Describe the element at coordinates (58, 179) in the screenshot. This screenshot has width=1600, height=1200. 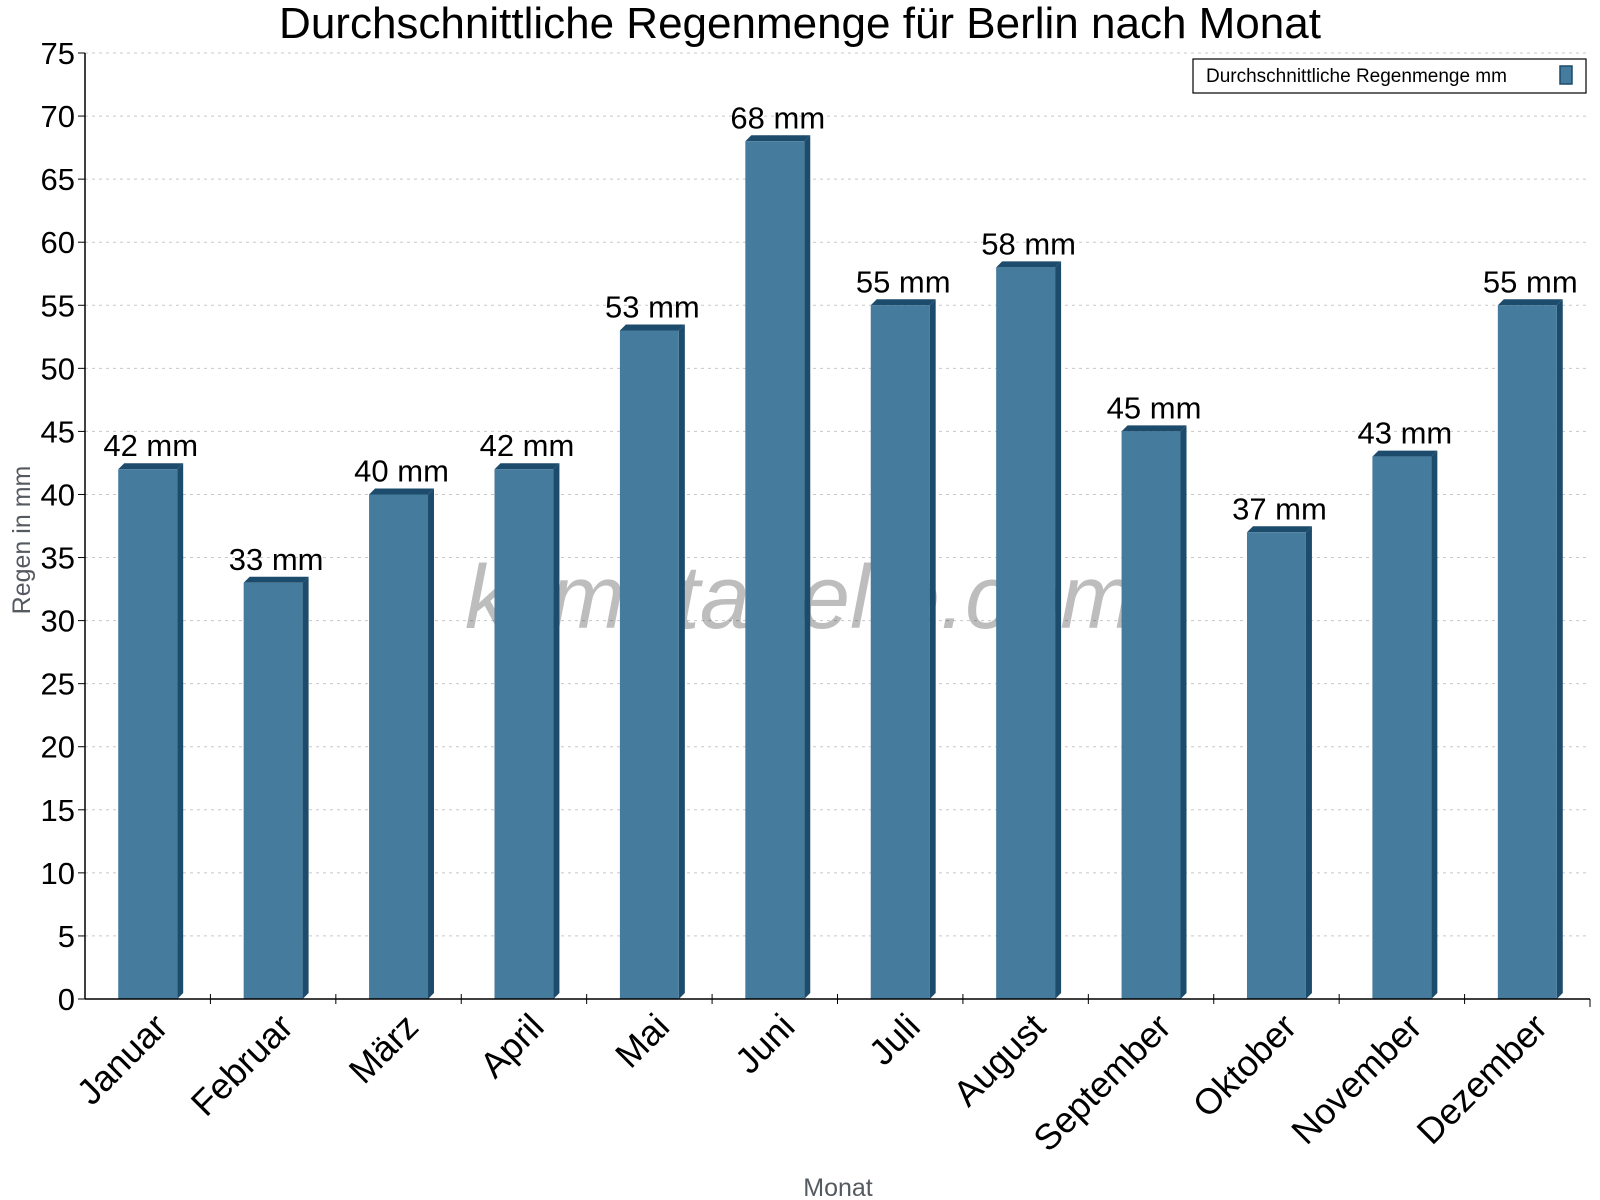
I see `y-tick-65: 65` at that location.